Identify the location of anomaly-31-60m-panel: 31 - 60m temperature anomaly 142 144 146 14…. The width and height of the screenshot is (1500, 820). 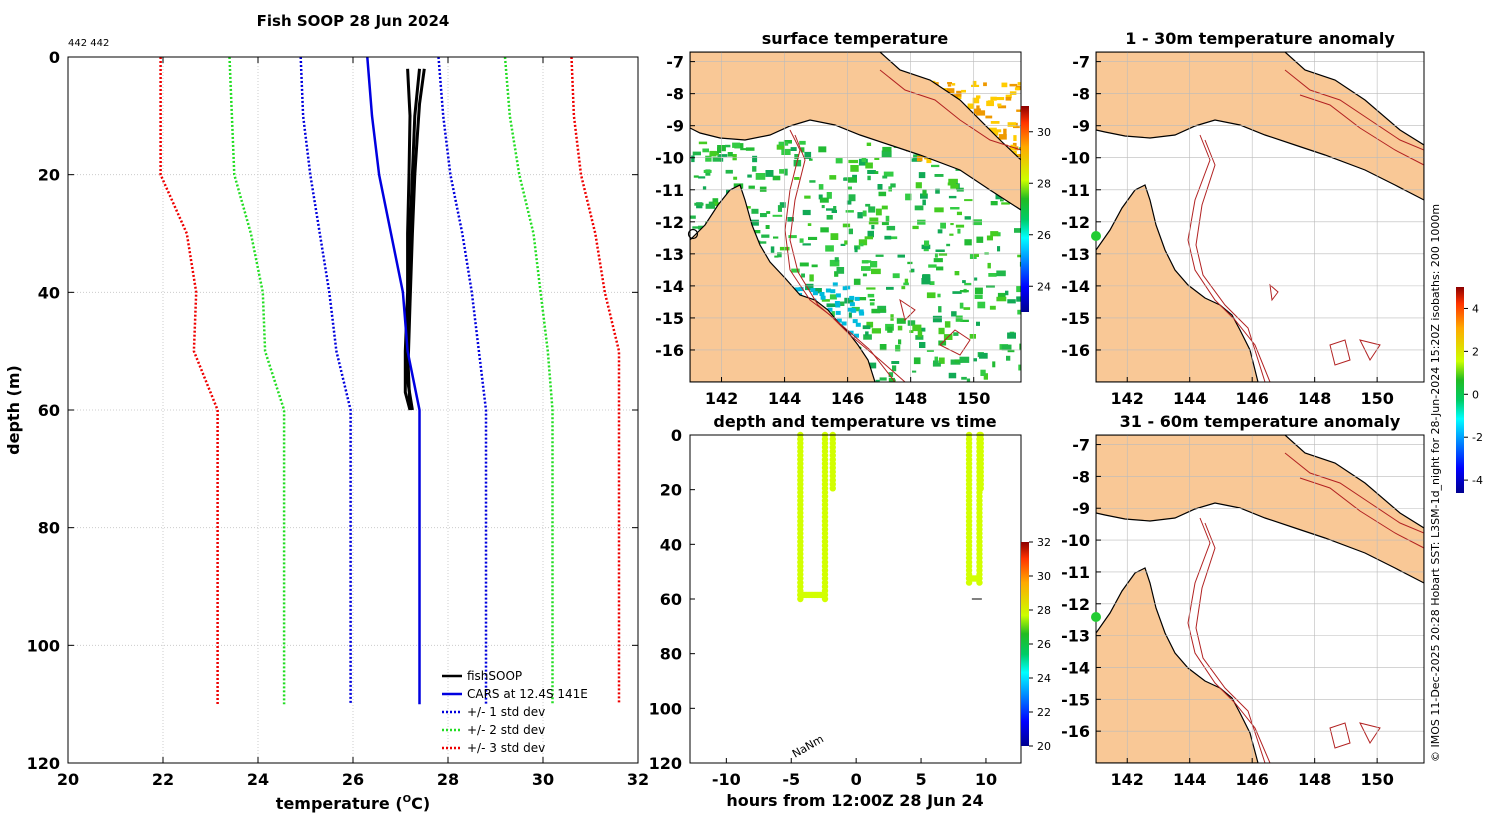
(1243, 600).